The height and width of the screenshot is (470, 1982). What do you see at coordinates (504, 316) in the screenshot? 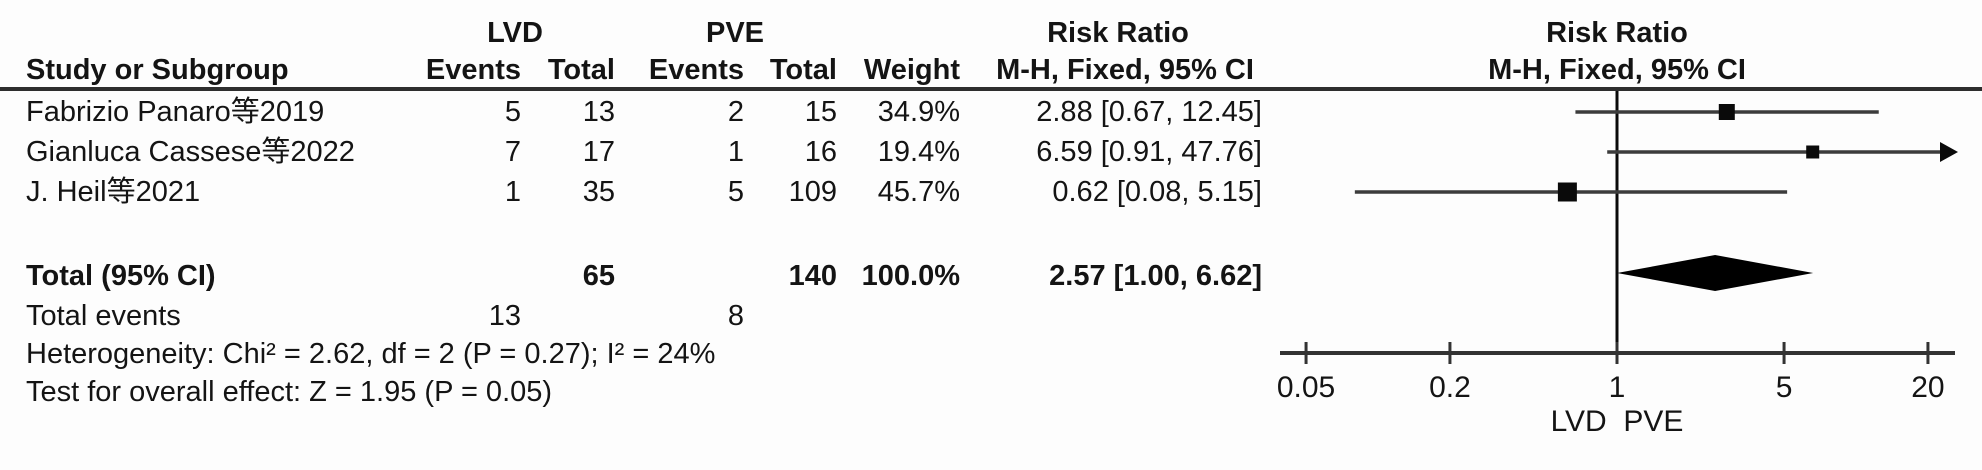
I see `total-events1: 13` at bounding box center [504, 316].